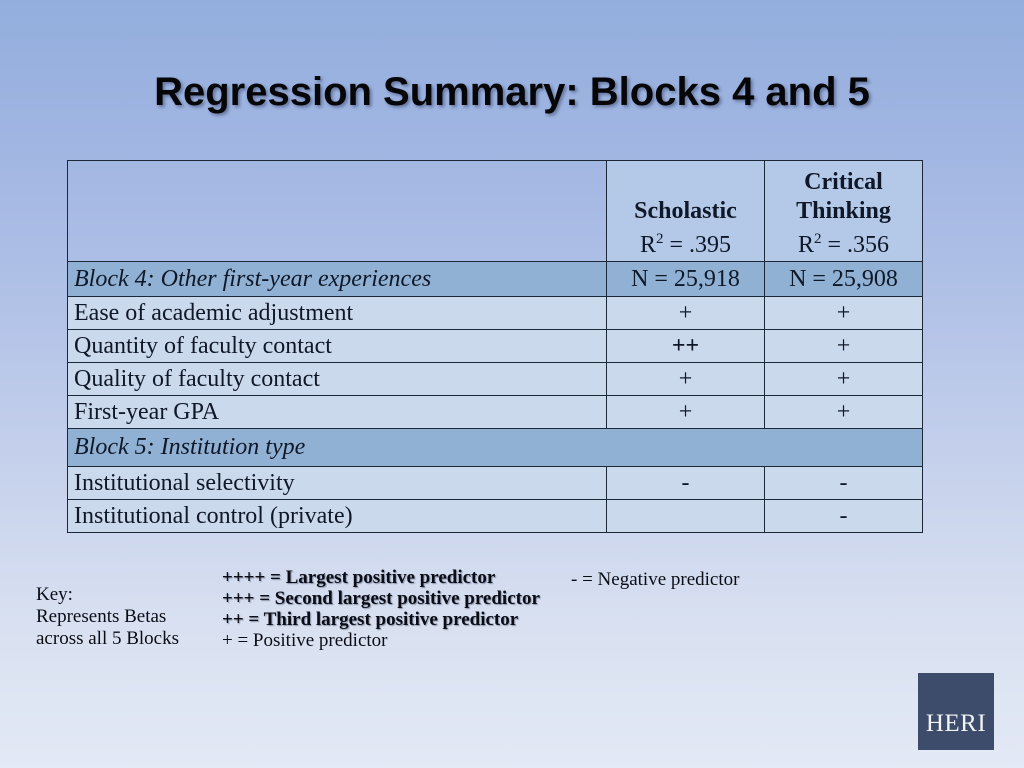  I want to click on table-row: Quality of faculty contact + +, so click(495, 379).